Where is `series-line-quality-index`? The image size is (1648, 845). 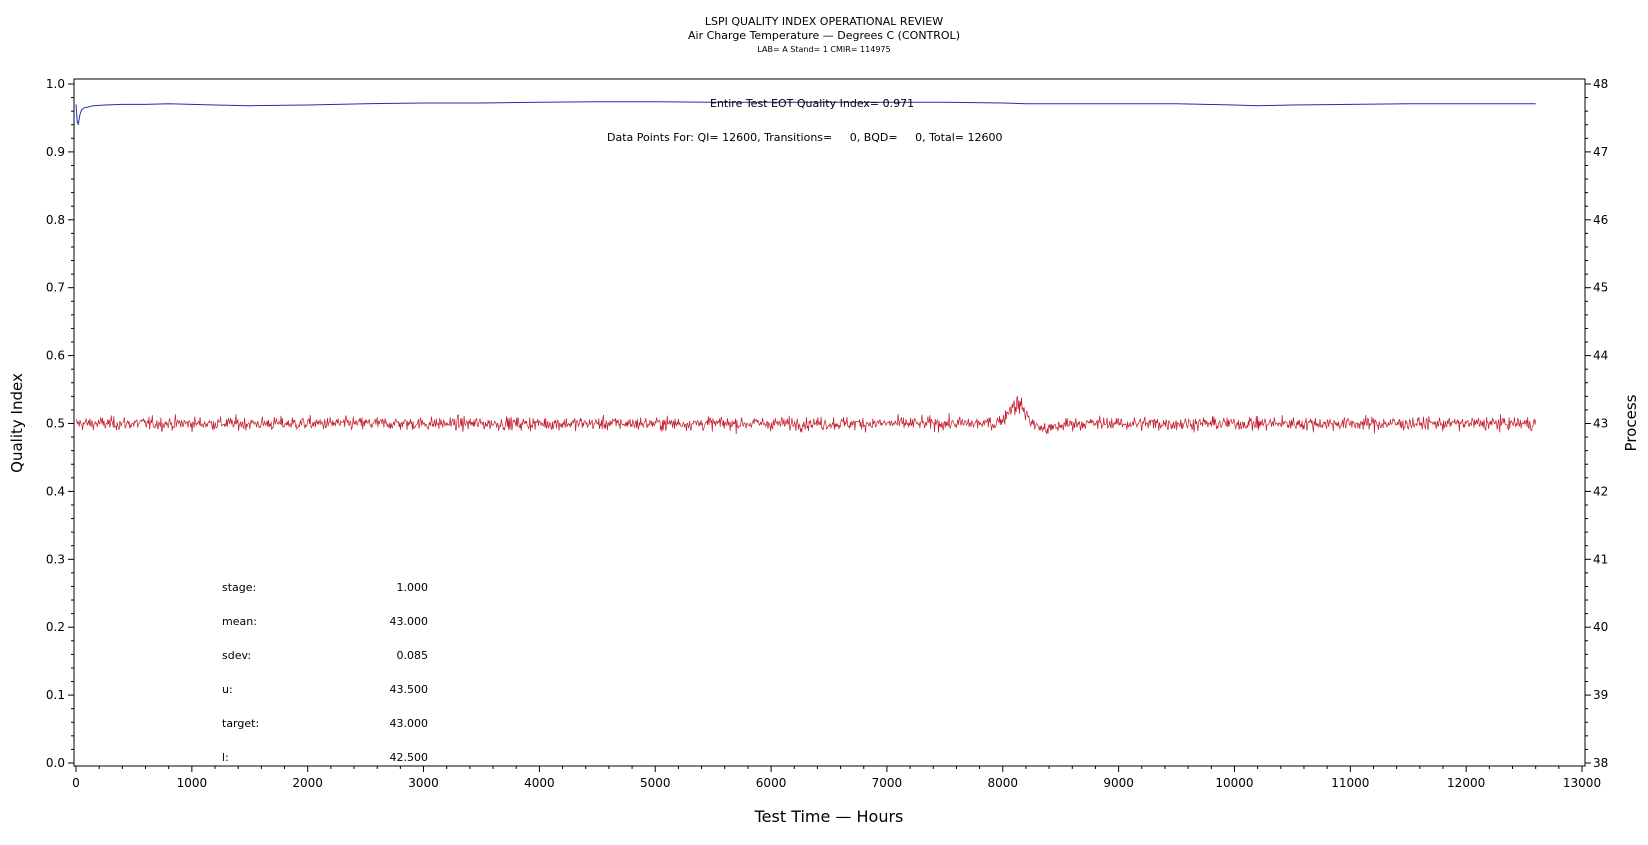 series-line-quality-index is located at coordinates (805, 113).